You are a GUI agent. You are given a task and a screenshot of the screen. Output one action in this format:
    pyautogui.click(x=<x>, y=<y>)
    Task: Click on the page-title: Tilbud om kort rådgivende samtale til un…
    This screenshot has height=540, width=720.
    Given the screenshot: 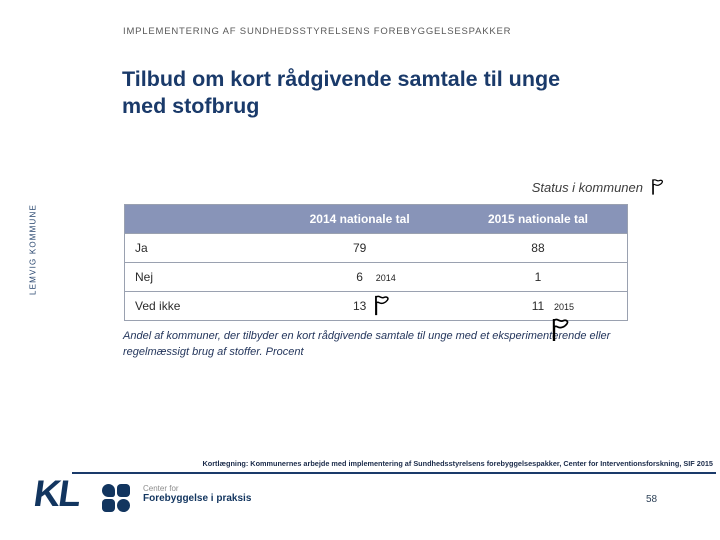 What is the action you would take?
    pyautogui.click(x=392, y=93)
    